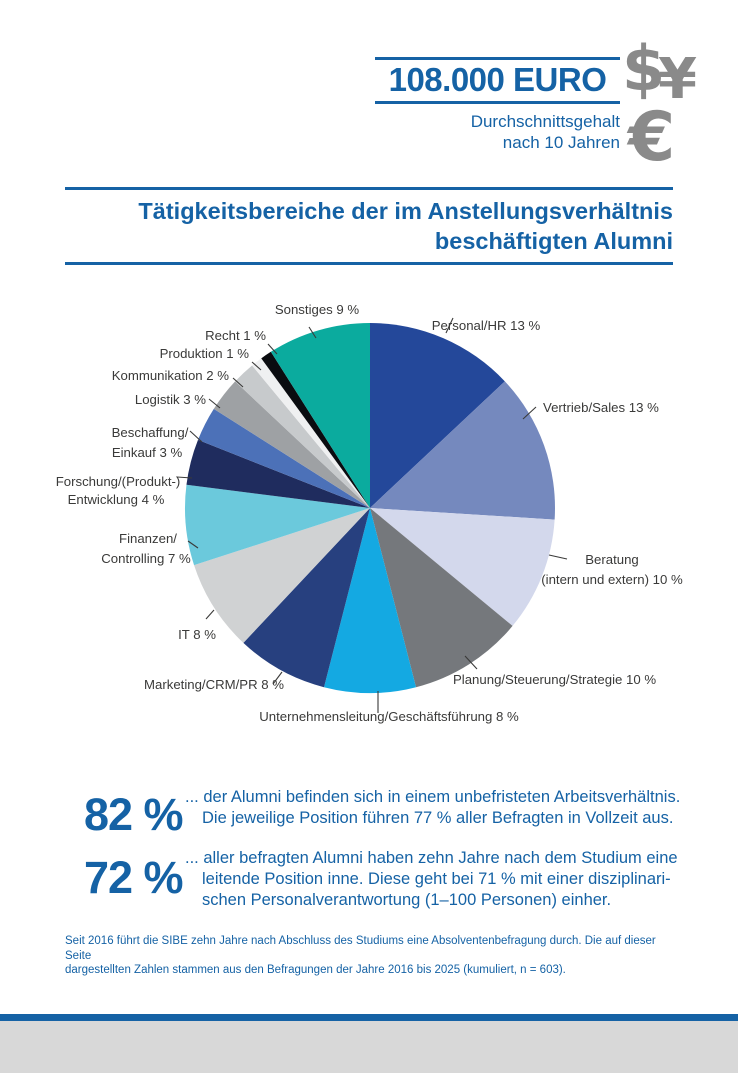 The image size is (738, 1073). I want to click on currency-symbols-icon: $ ¥ €, so click(665, 102).